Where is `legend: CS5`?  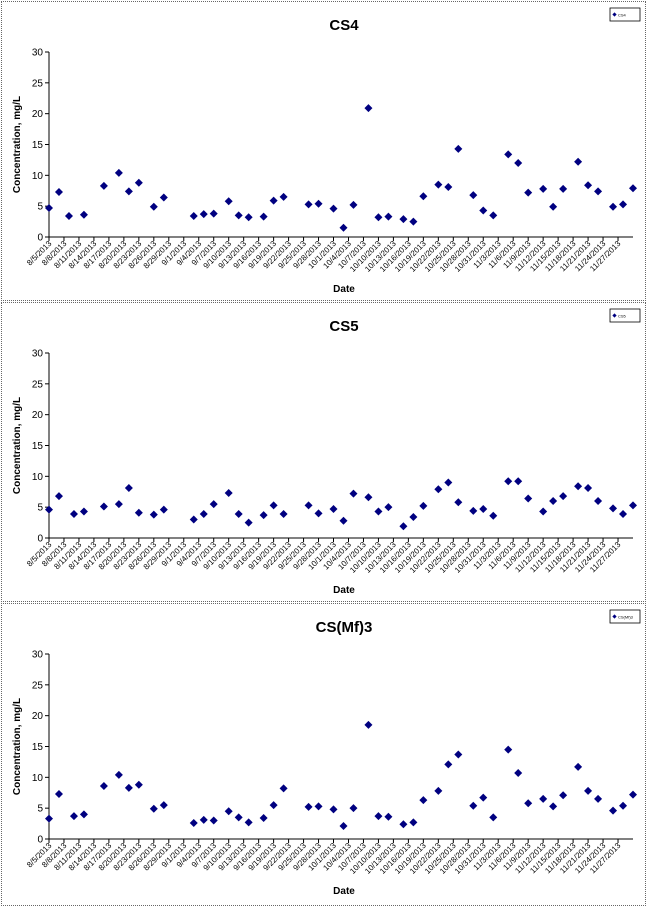
legend: CS5 is located at coordinates (625, 315).